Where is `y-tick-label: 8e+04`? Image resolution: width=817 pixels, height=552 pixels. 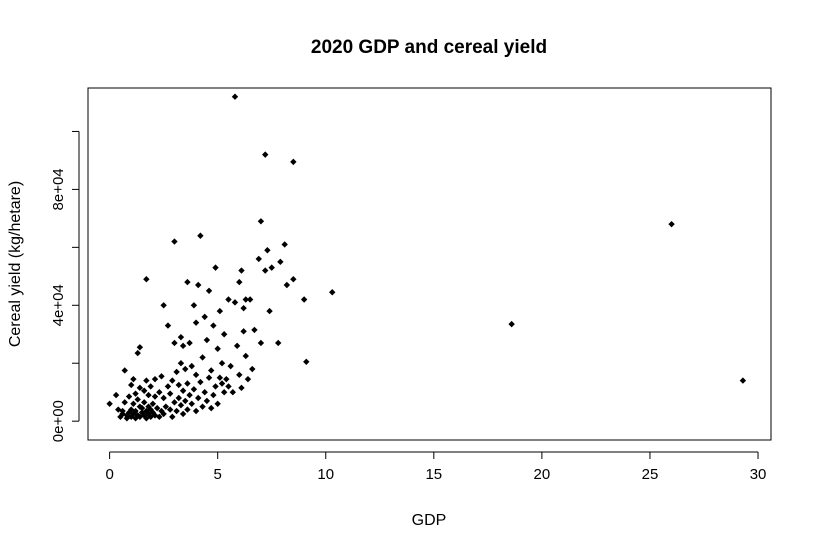 y-tick-label: 8e+04 is located at coordinates (58, 189).